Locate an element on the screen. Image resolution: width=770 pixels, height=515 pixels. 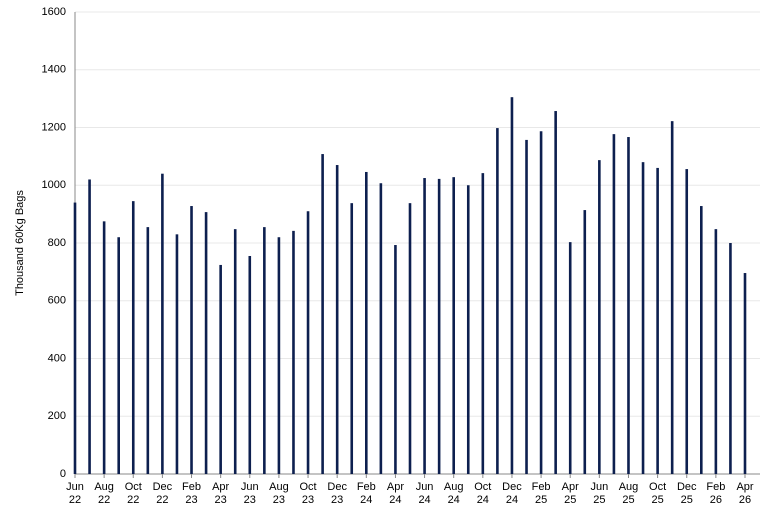
x-tick-label: Apr 23 is located at coordinates (220, 493).